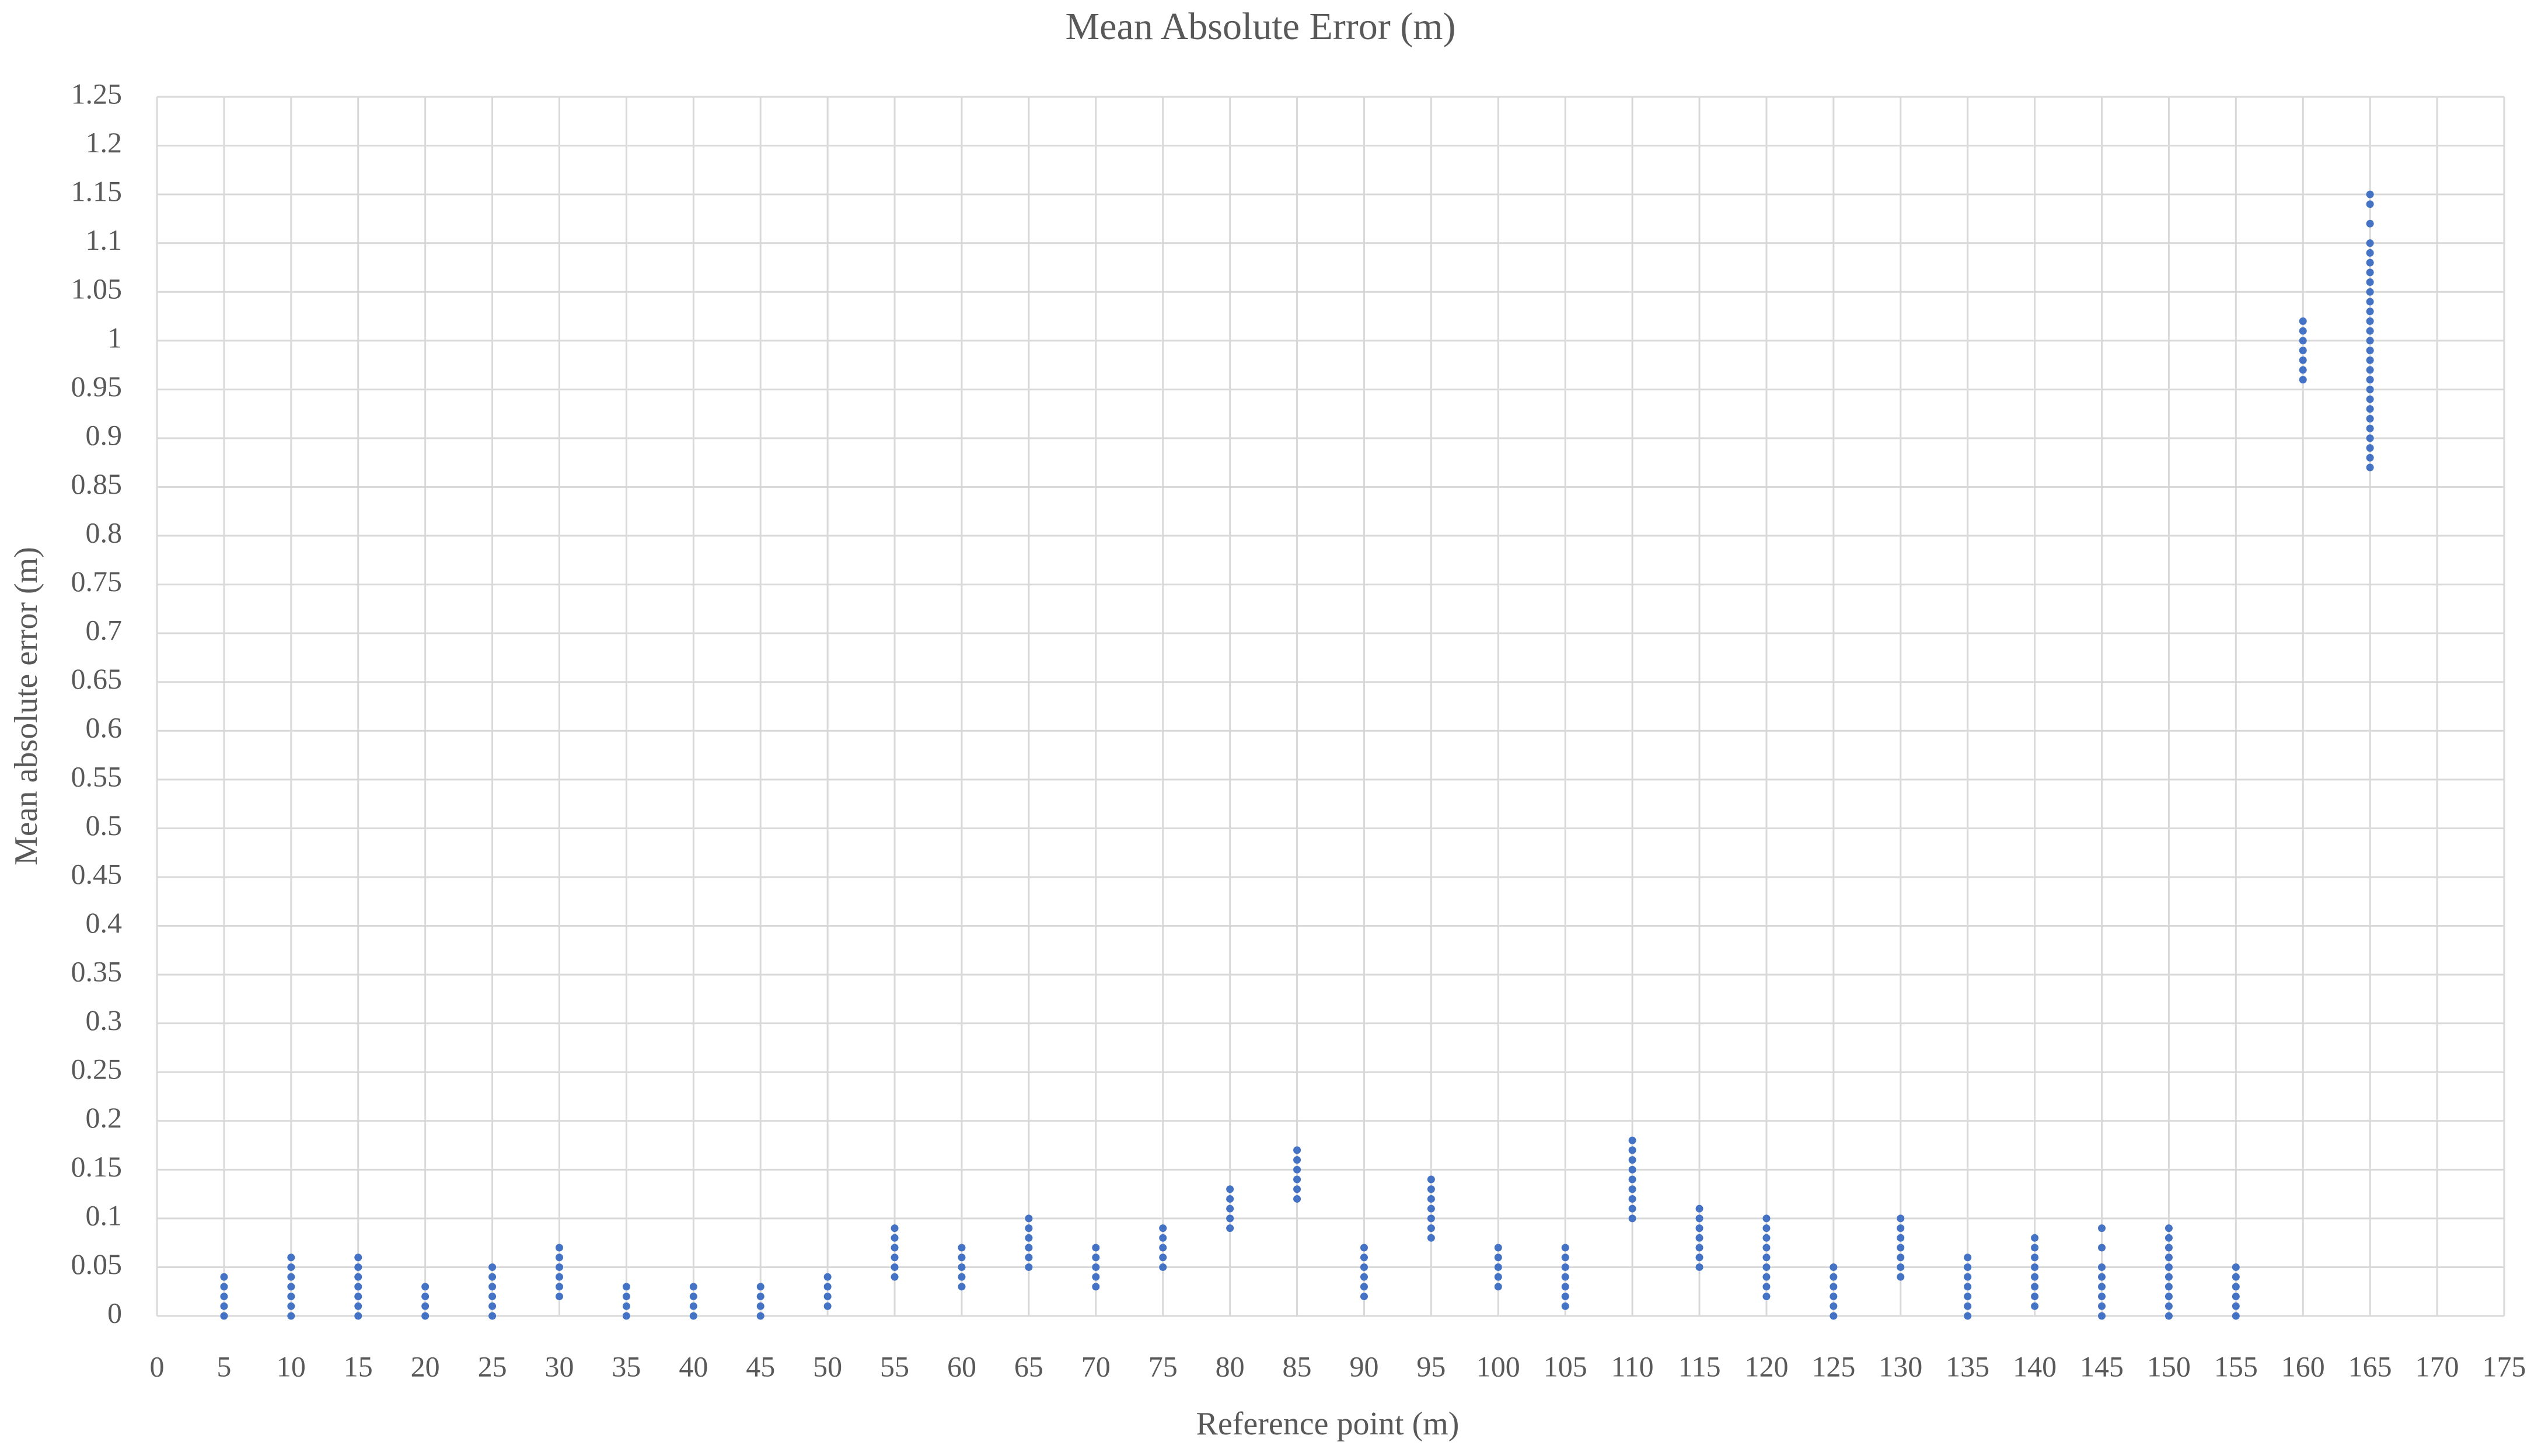 The width and height of the screenshot is (2538, 1456). Describe the element at coordinates (626, 1366) in the screenshot. I see `x-tick-label: 35` at that location.